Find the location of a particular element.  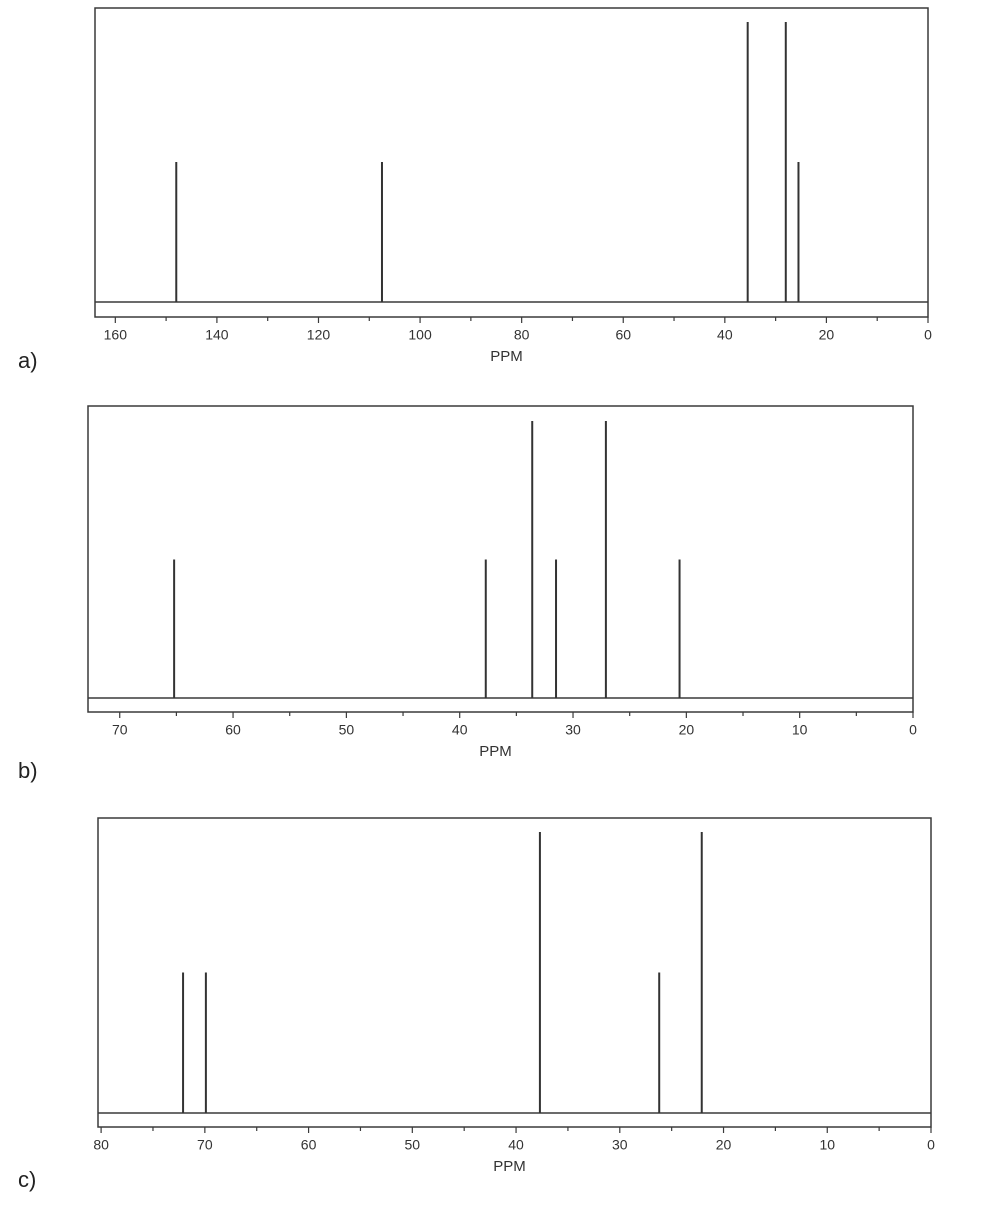

x-tick-label: 120 is located at coordinates (319, 335).